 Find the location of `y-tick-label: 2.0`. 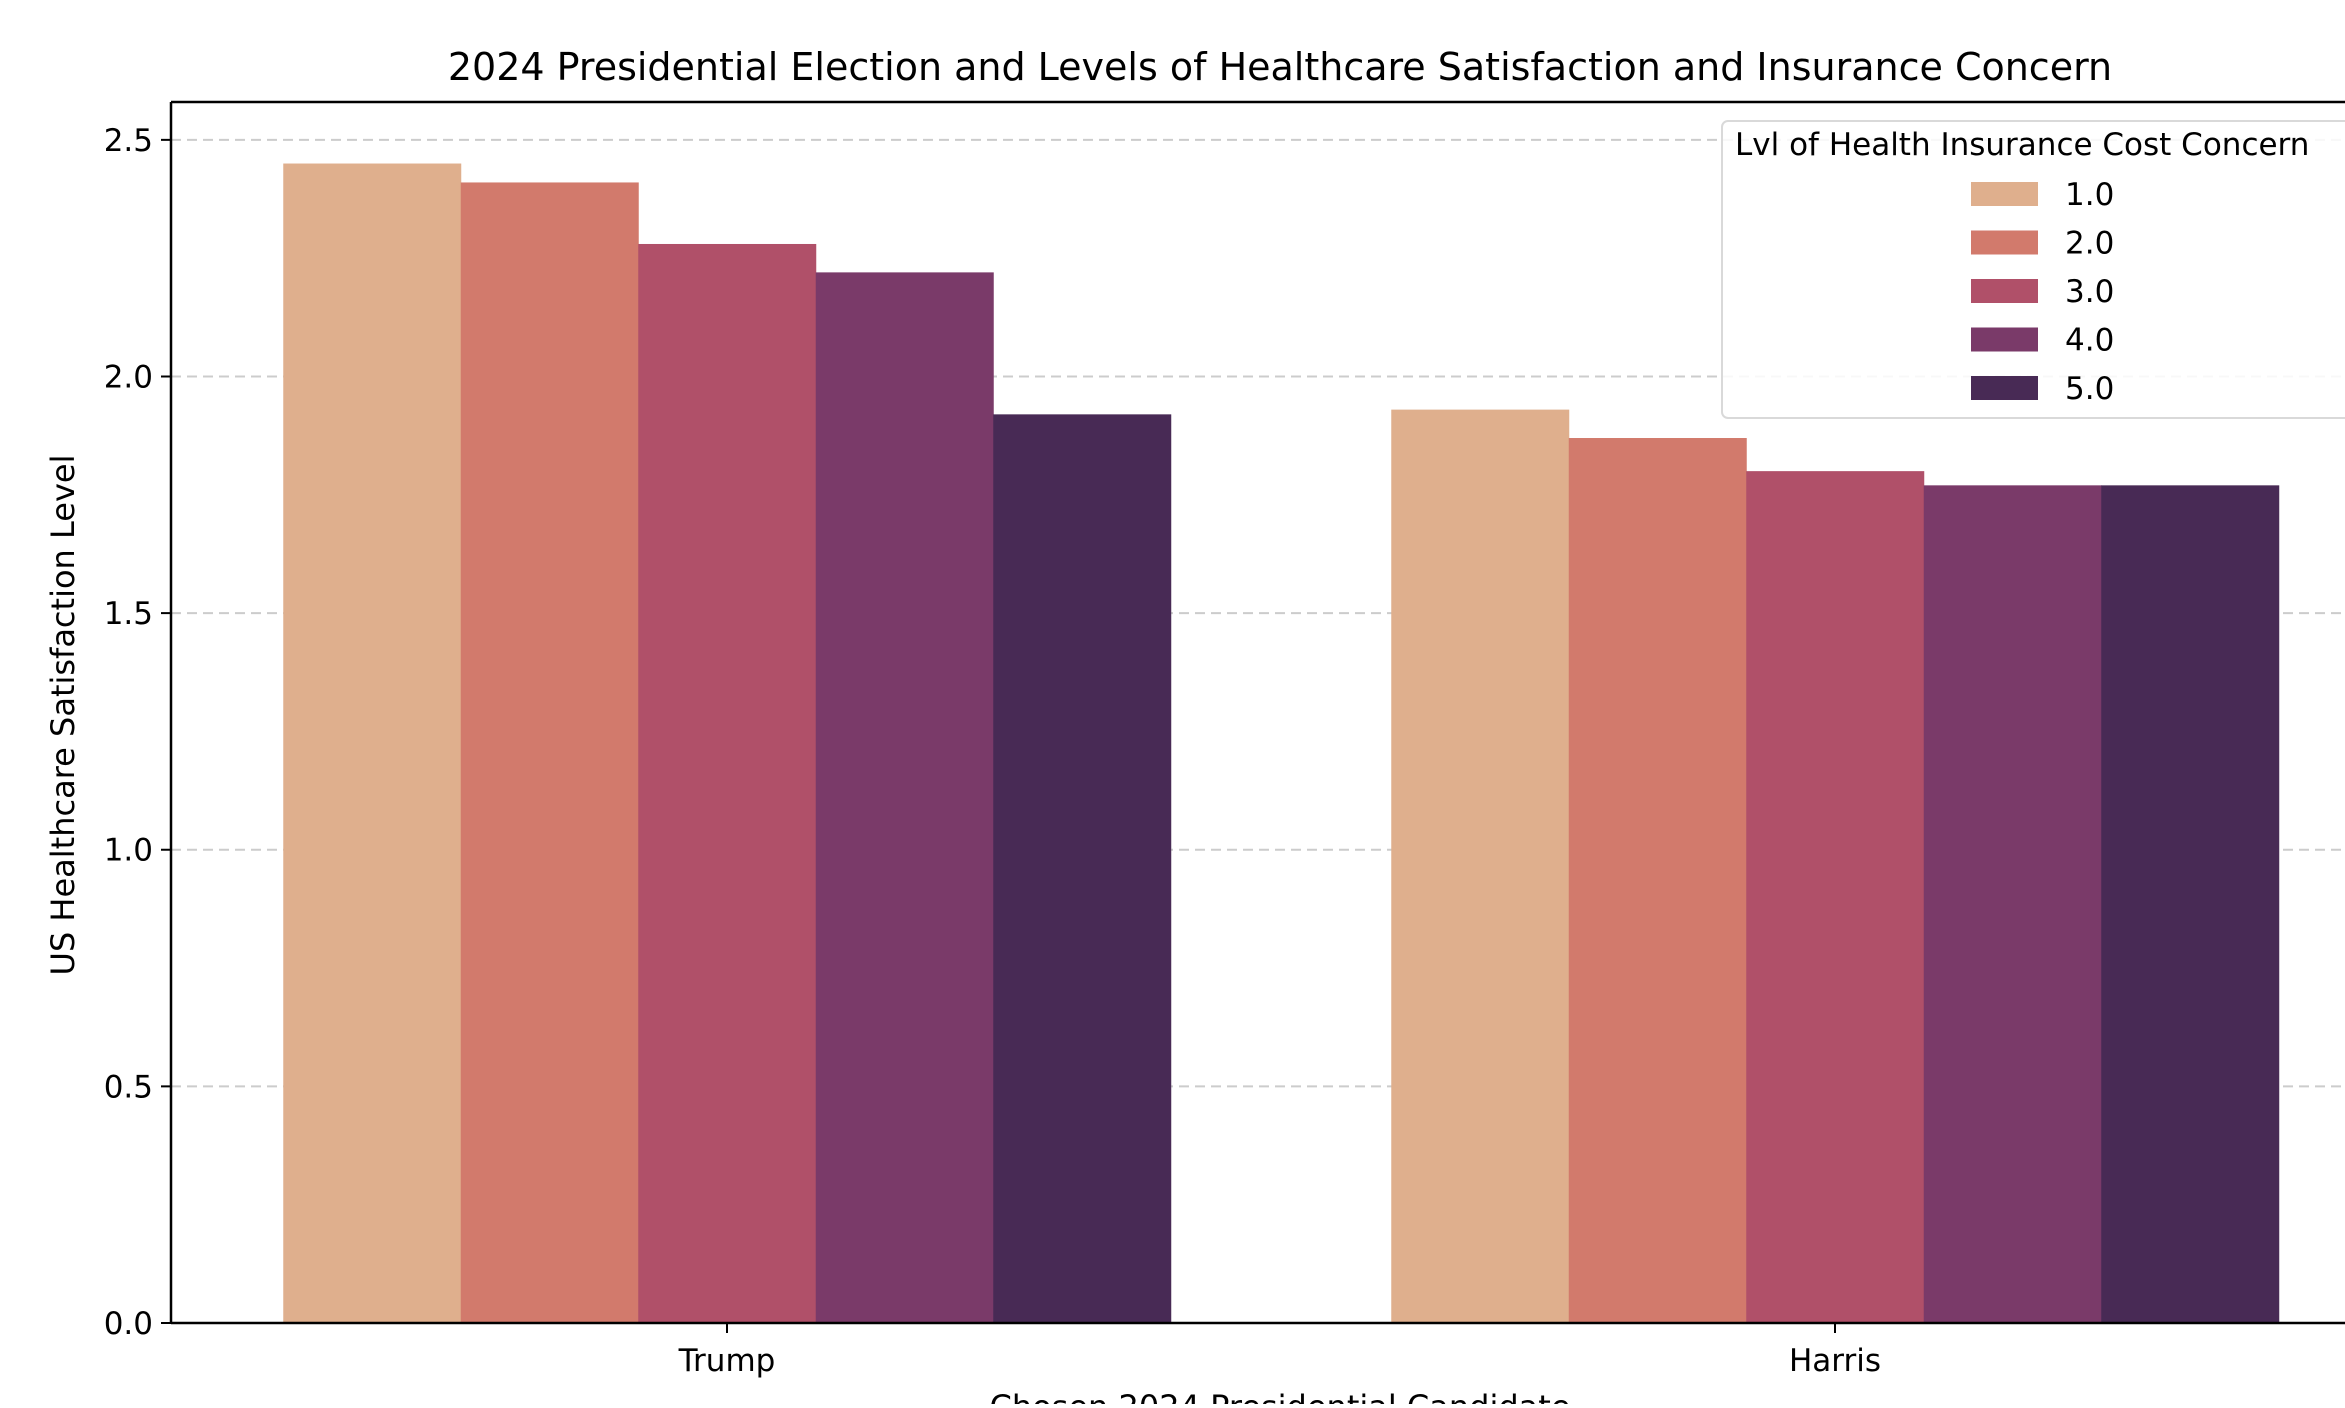

y-tick-label: 2.0 is located at coordinates (128, 377).